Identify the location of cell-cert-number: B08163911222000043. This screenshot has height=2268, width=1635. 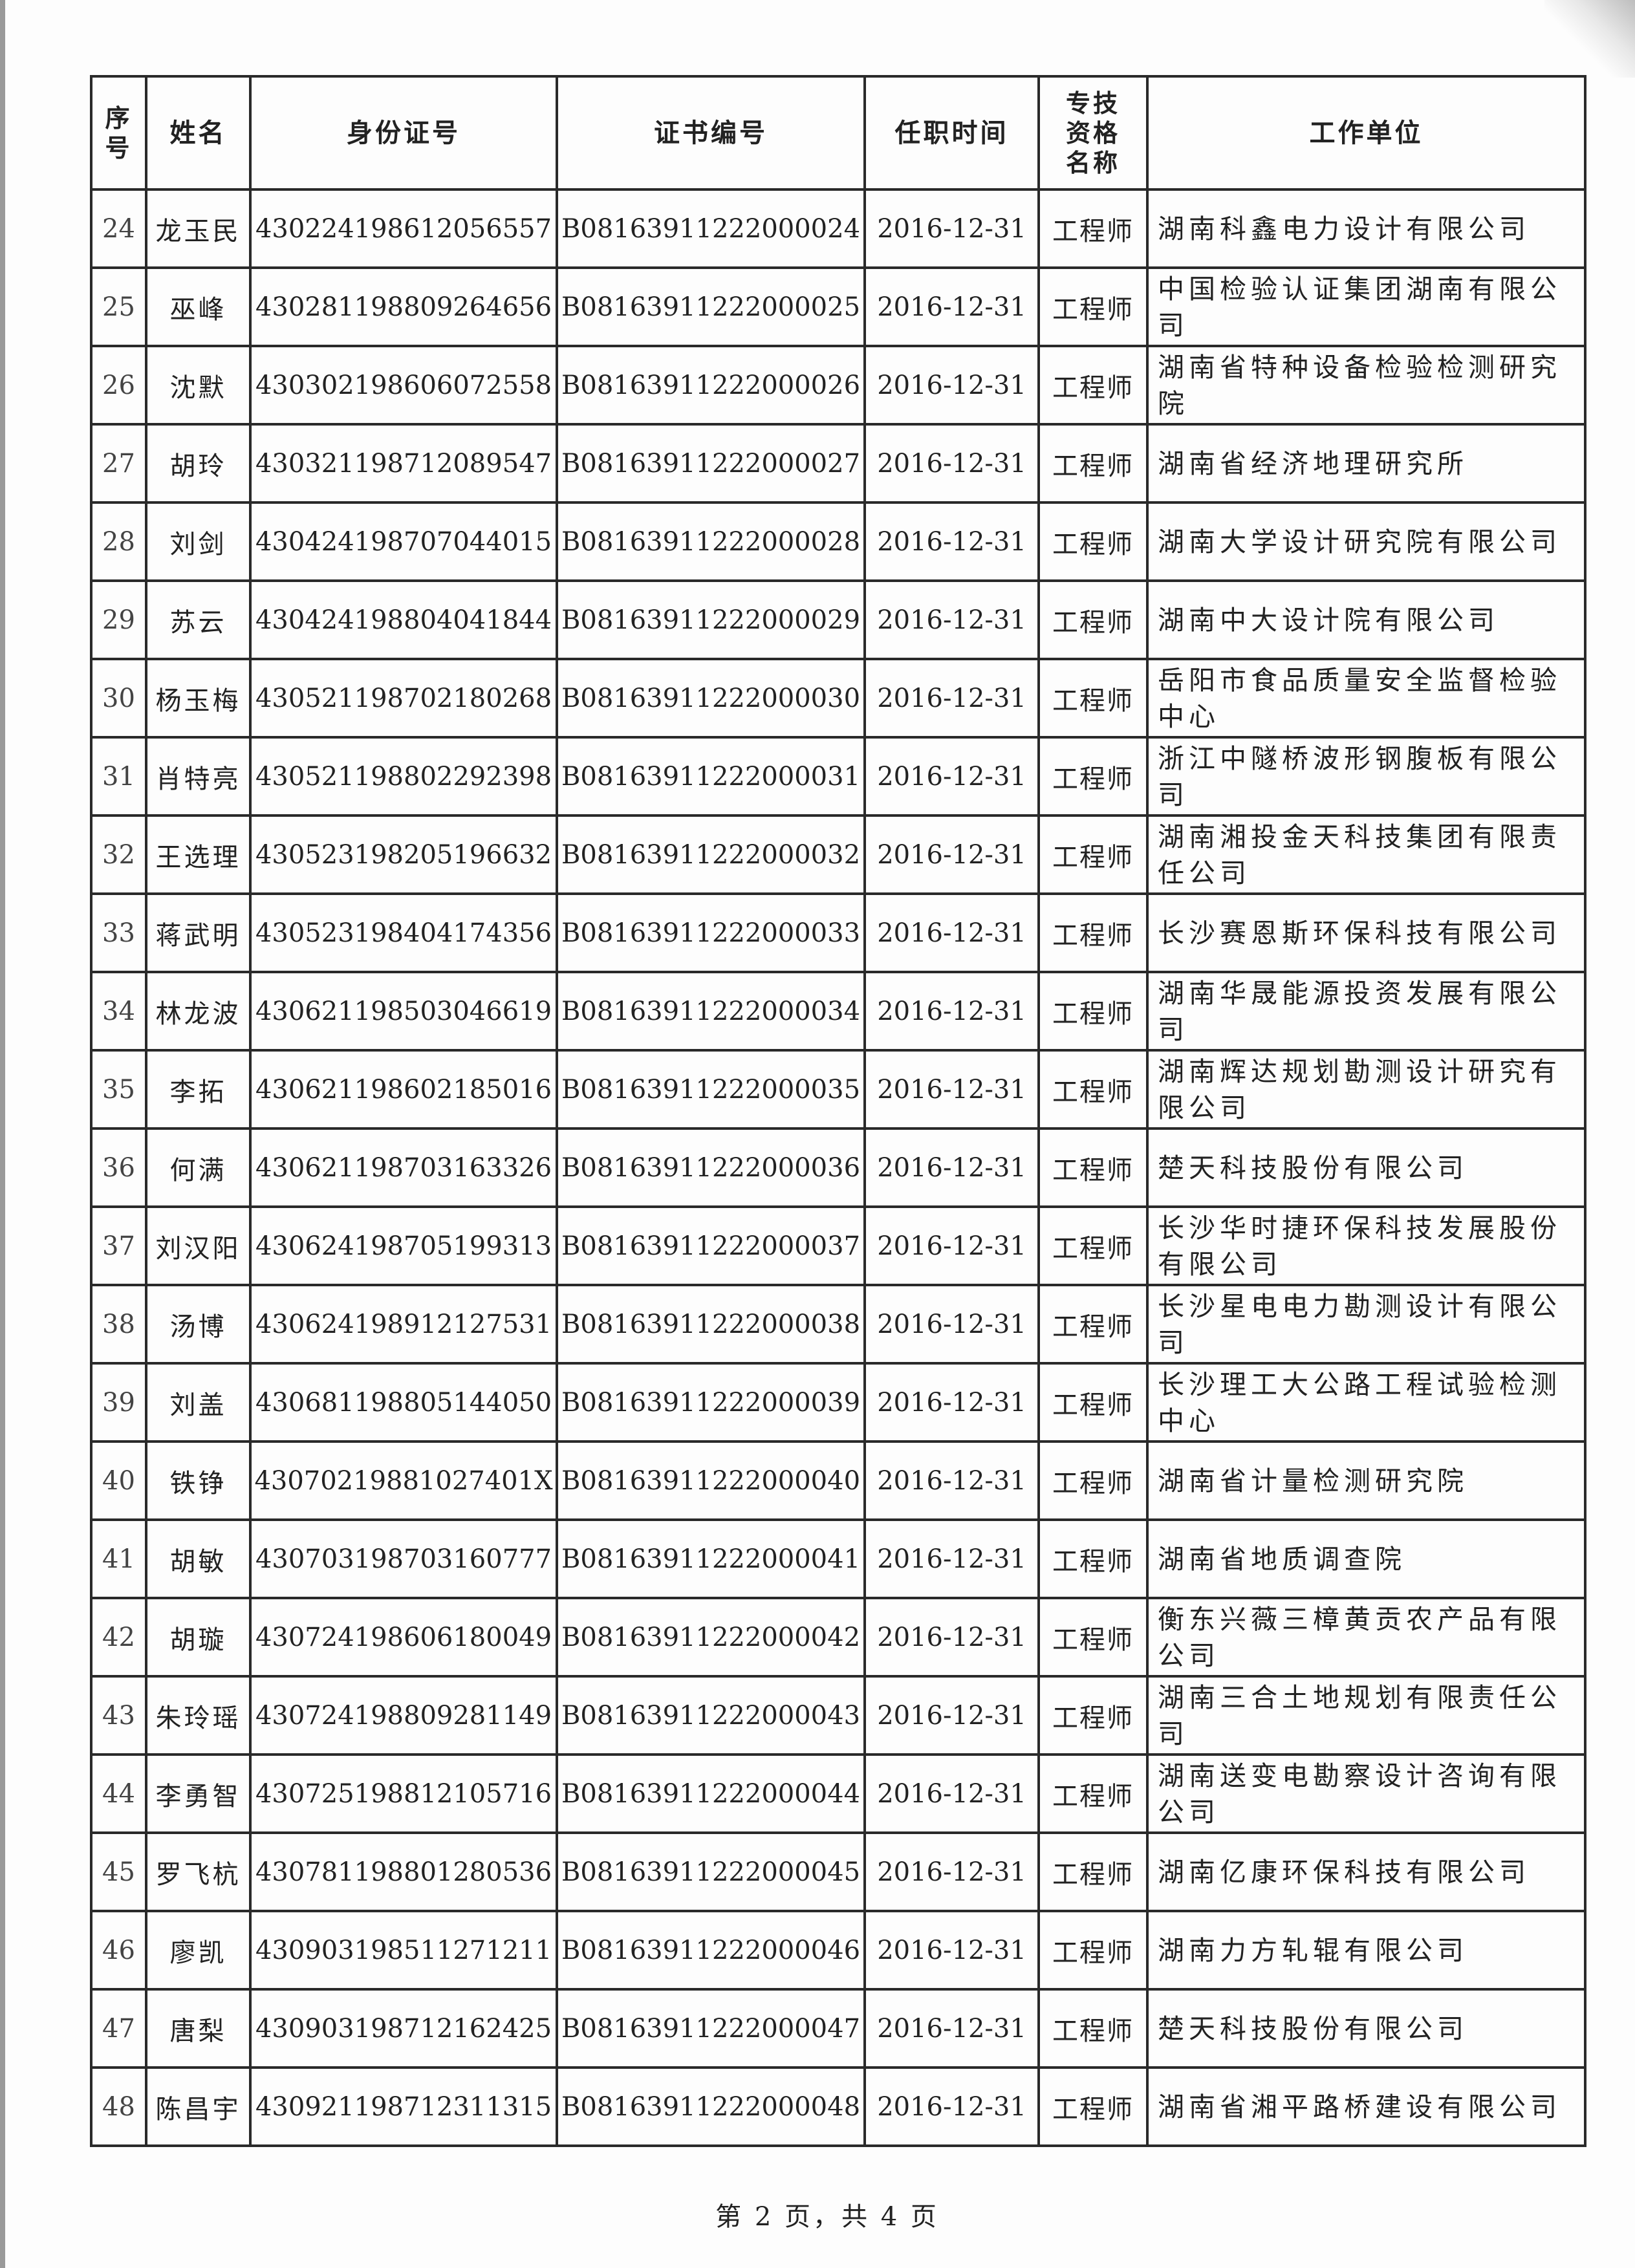
(711, 1715).